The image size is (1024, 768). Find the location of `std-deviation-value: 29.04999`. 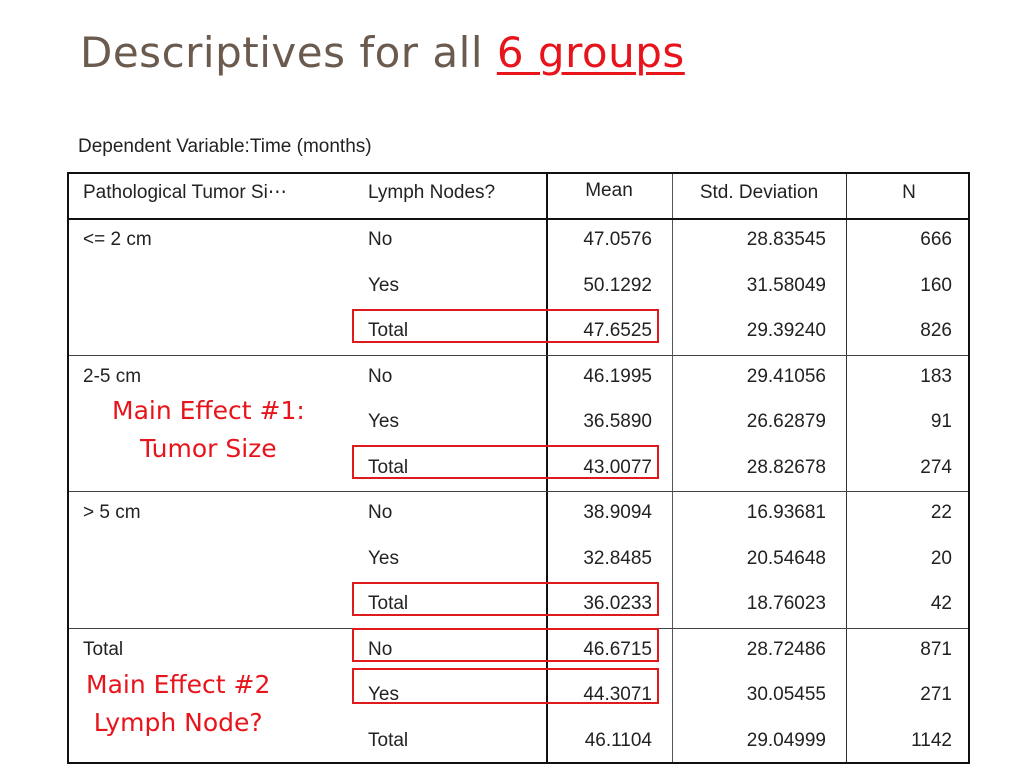

std-deviation-value: 29.04999 is located at coordinates (786, 740).